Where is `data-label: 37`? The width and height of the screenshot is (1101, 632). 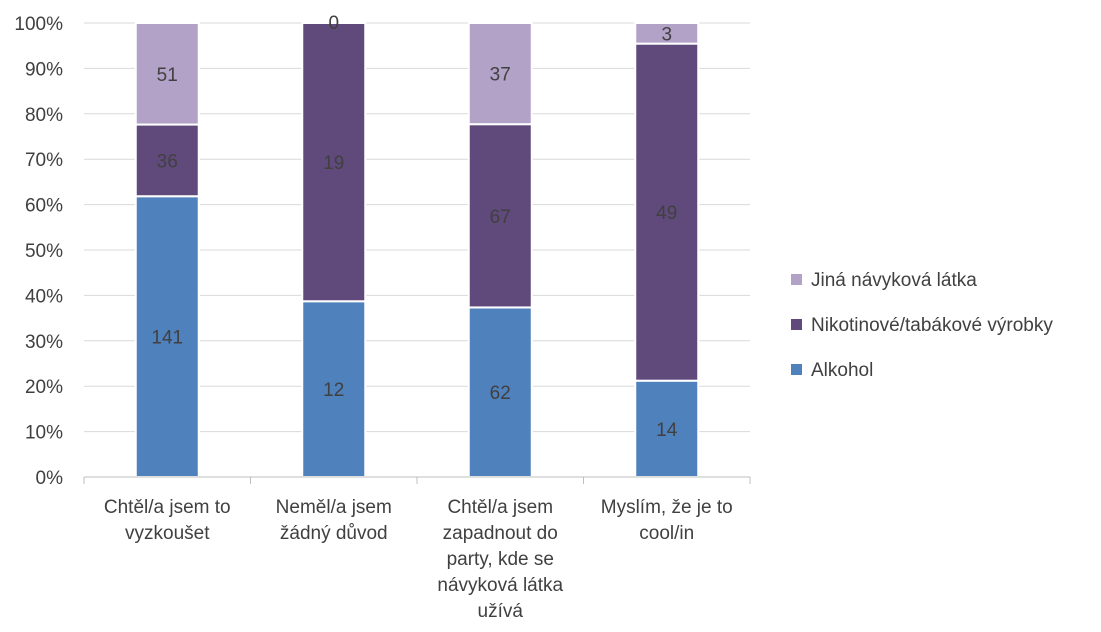 data-label: 37 is located at coordinates (500, 75).